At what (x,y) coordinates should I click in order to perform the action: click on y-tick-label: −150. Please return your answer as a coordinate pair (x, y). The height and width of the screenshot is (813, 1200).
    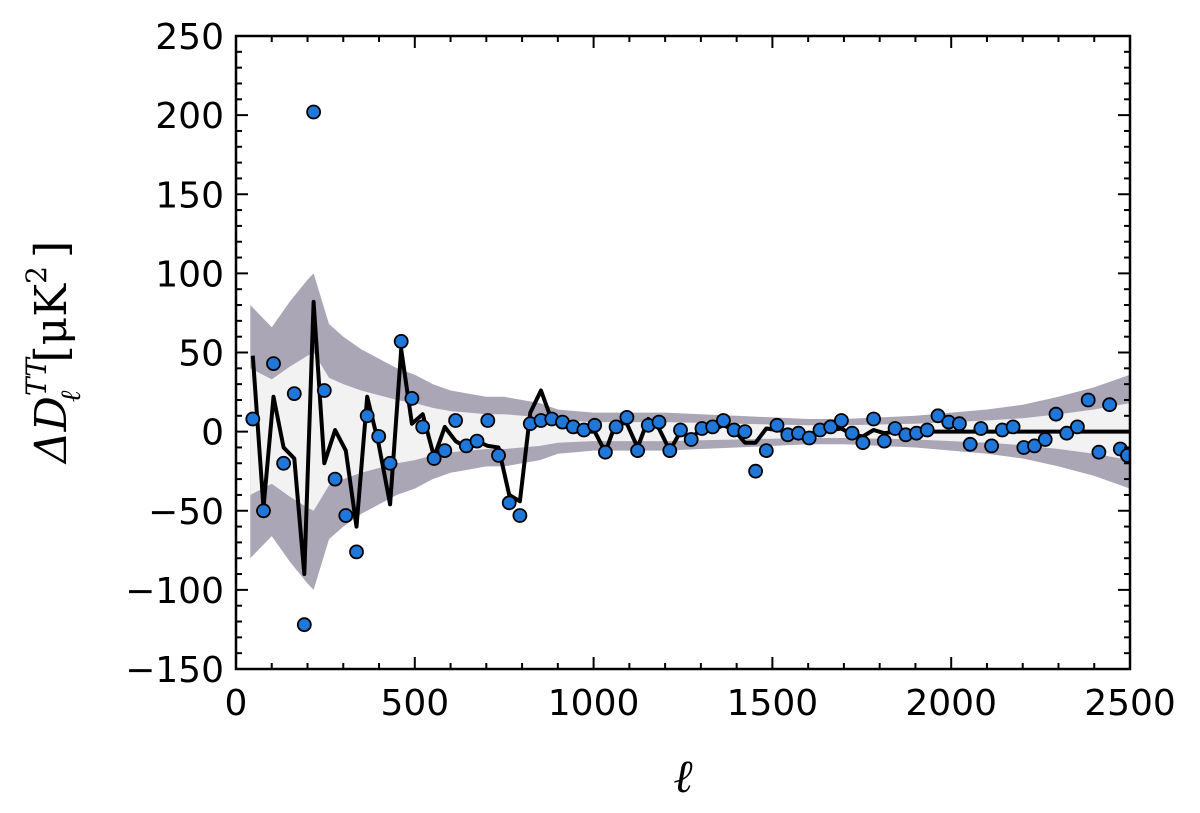
    Looking at the image, I should click on (174, 670).